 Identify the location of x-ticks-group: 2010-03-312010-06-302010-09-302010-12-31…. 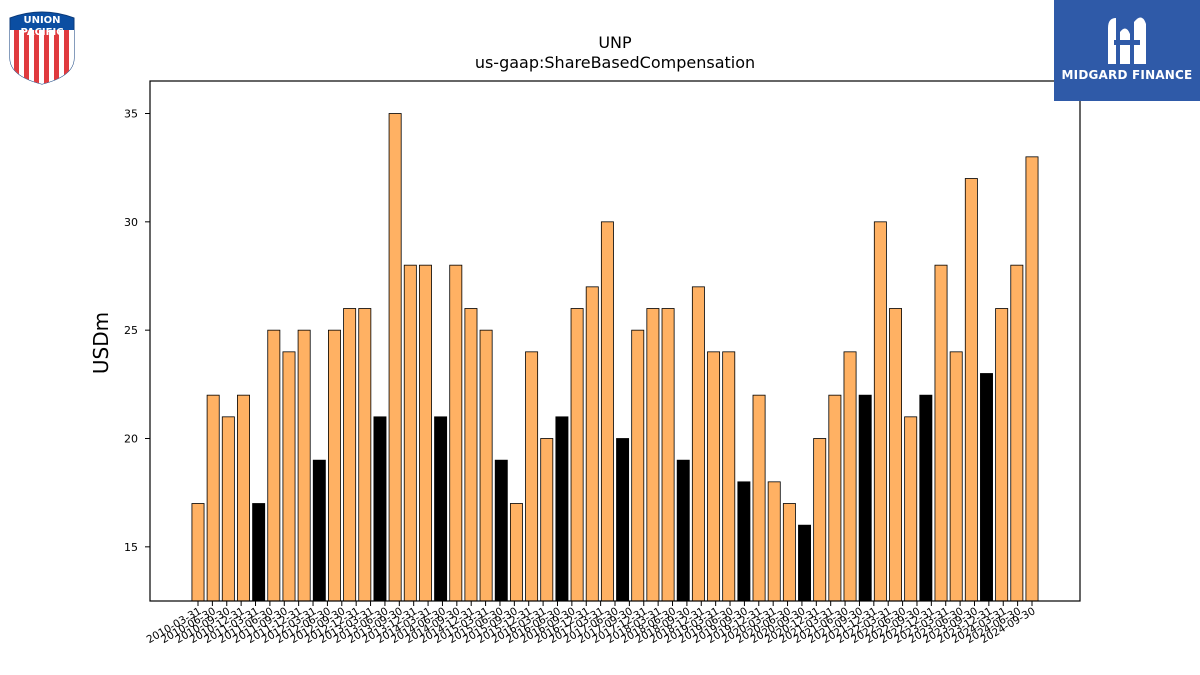
(591, 623).